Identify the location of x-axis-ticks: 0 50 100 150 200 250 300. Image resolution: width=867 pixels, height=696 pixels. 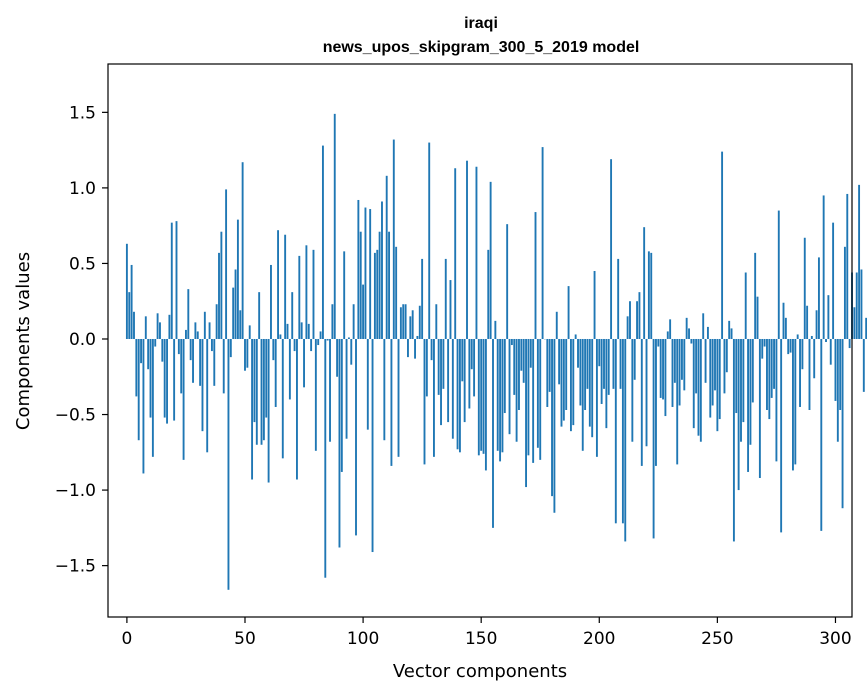
(486, 633).